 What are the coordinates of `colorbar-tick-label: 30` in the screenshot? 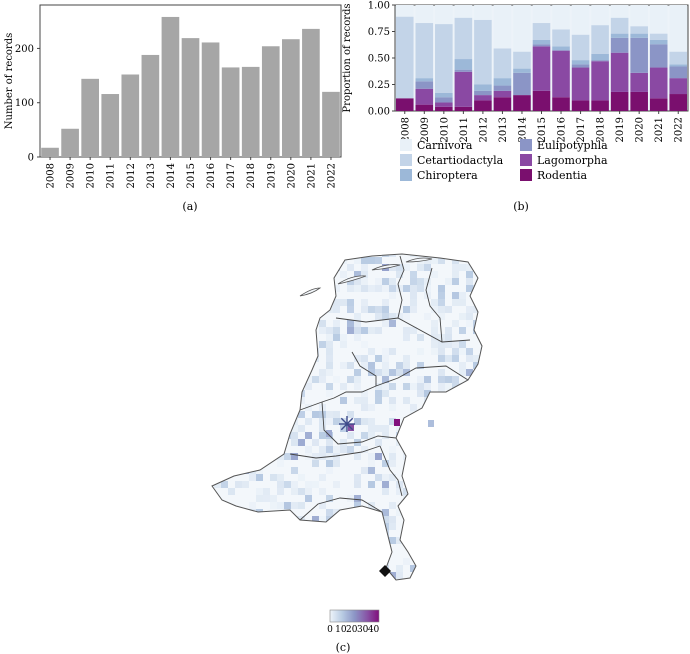 It's located at (363, 630).